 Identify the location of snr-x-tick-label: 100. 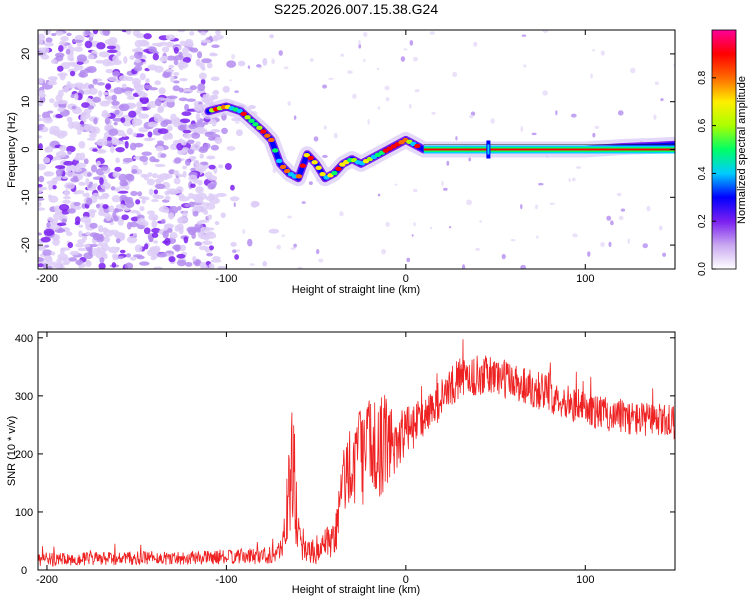
(585, 580).